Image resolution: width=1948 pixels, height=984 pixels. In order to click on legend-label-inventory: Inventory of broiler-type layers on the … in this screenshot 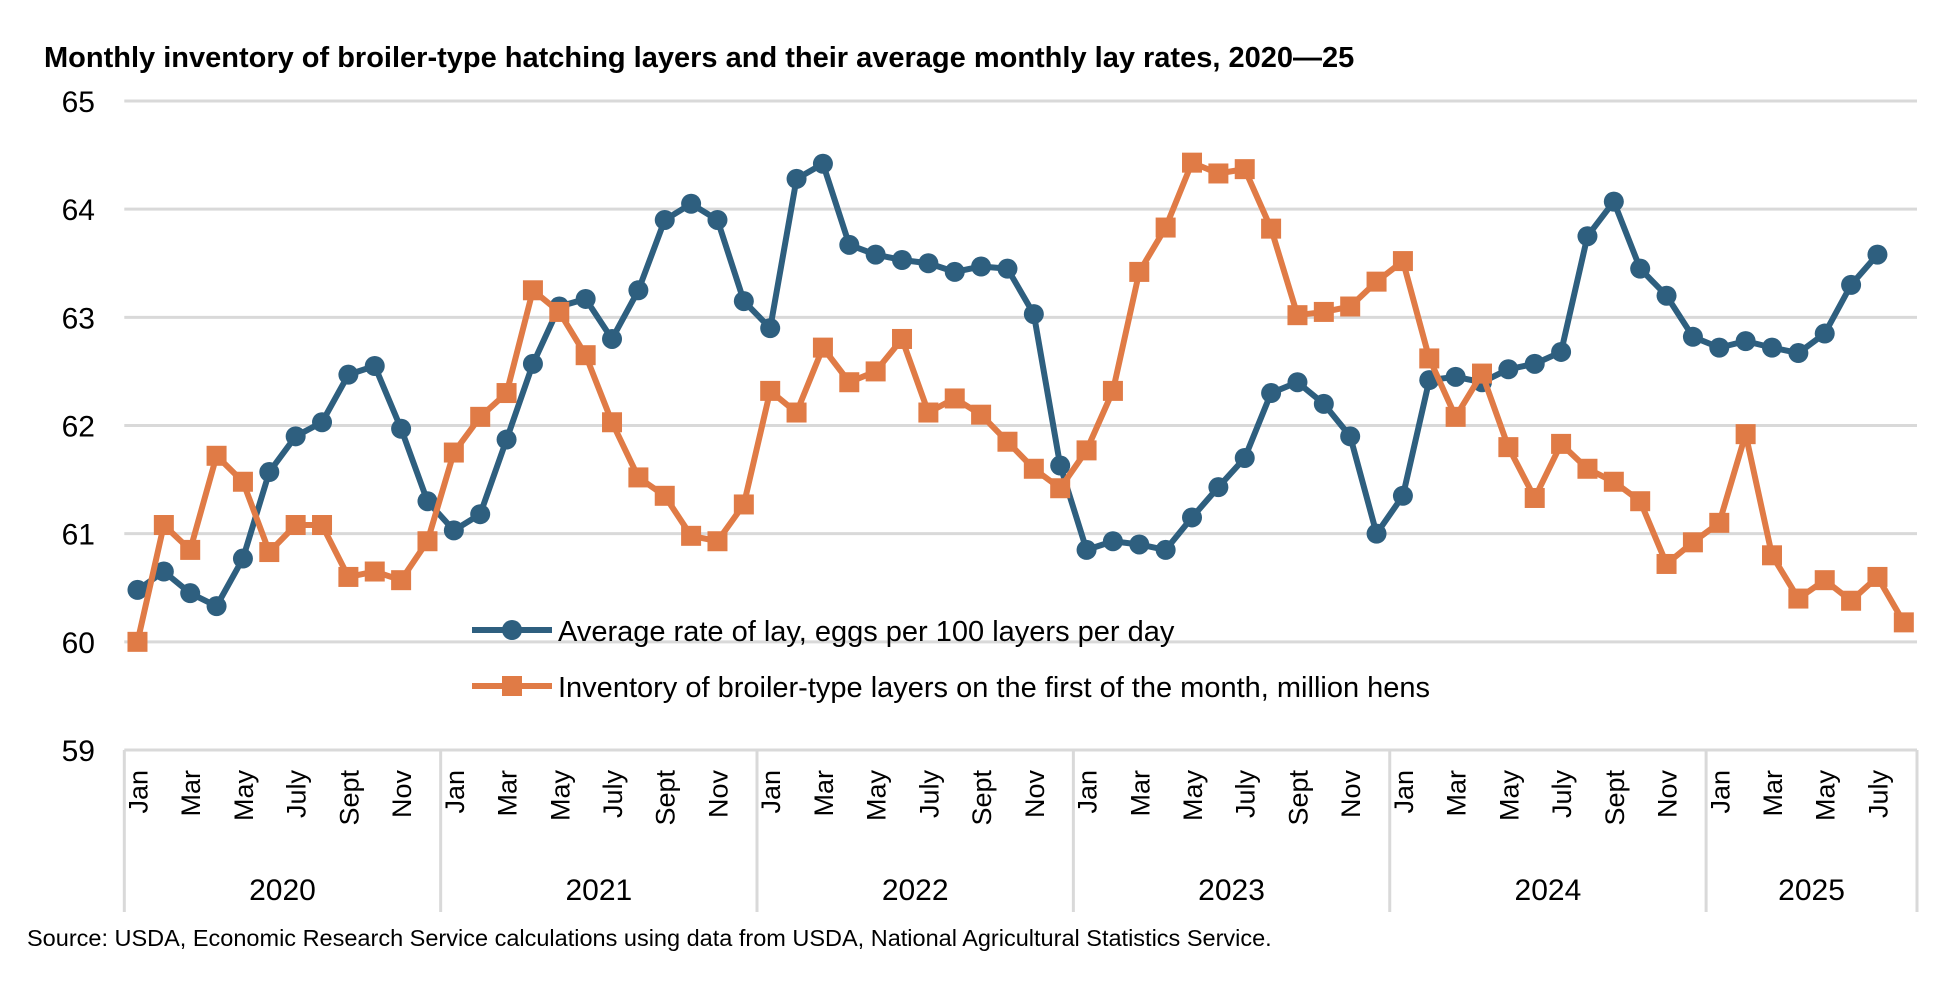, I will do `click(994, 688)`.